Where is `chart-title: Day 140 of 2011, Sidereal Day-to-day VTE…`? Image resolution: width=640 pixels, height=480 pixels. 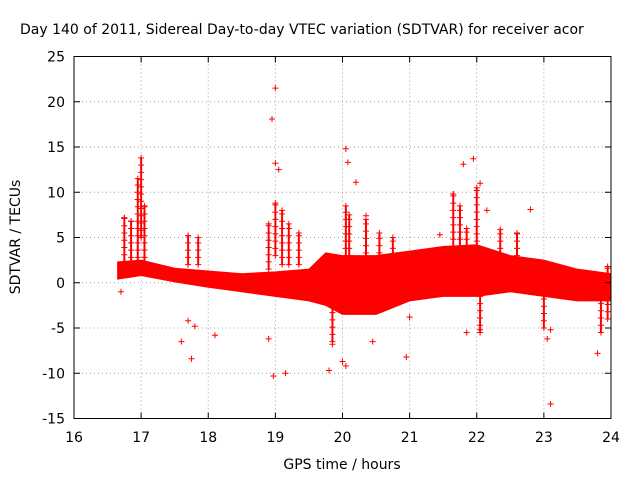
chart-title: Day 140 of 2011, Sidereal Day-to-day VTE… is located at coordinates (302, 30).